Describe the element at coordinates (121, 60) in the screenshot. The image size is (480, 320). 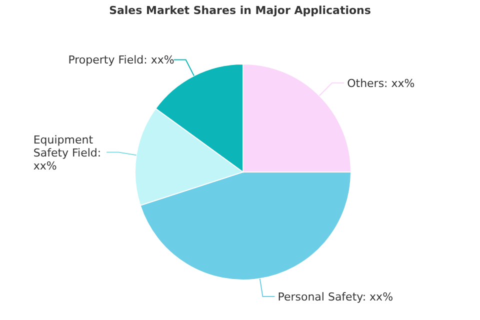
I see `slice-label: Property Field: xx%` at that location.